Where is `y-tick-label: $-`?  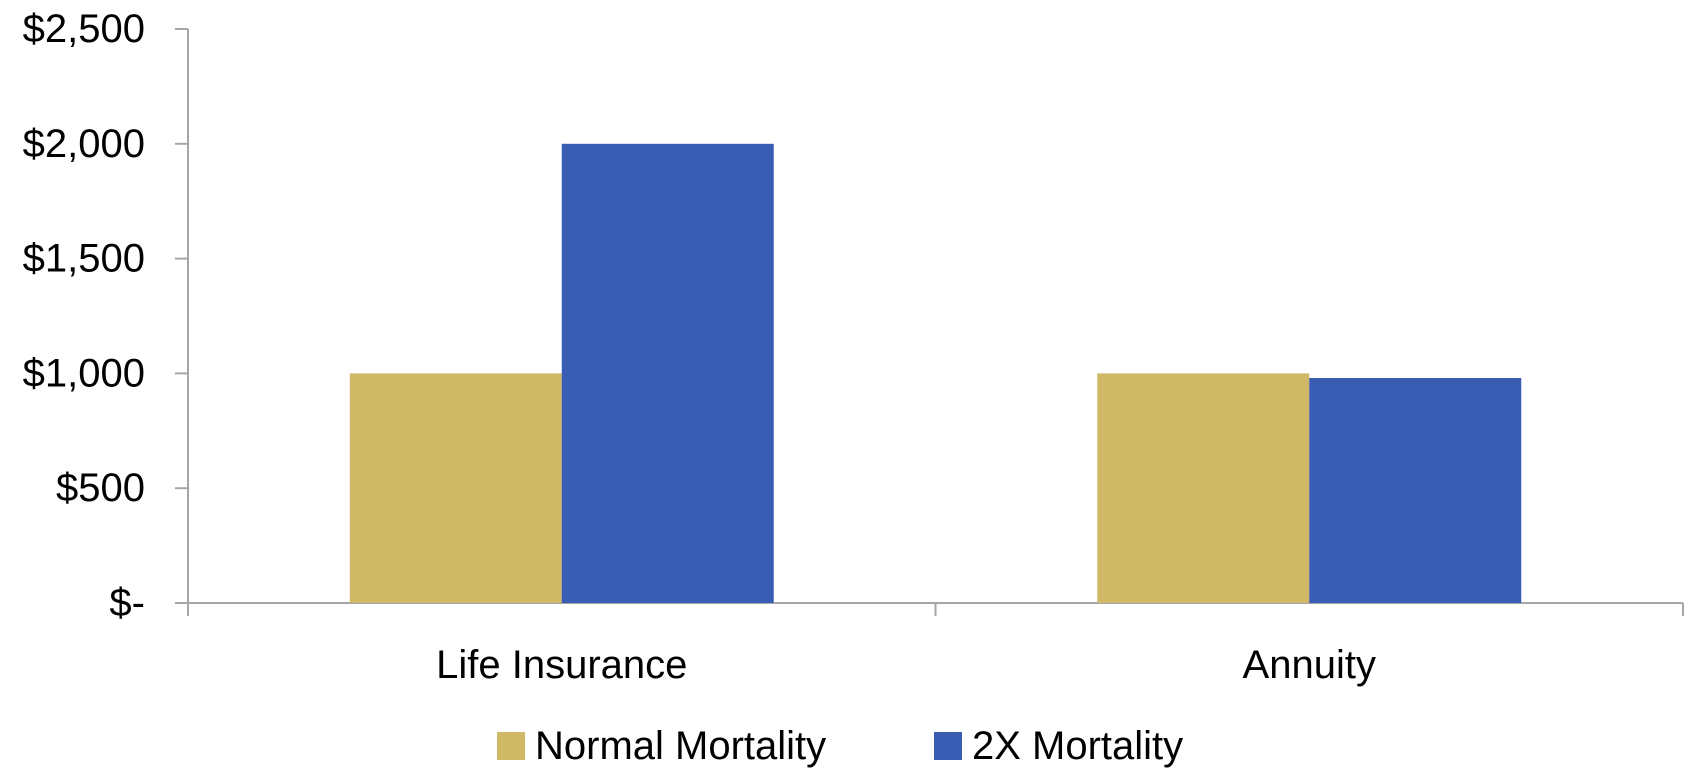 y-tick-label: $- is located at coordinates (127, 603).